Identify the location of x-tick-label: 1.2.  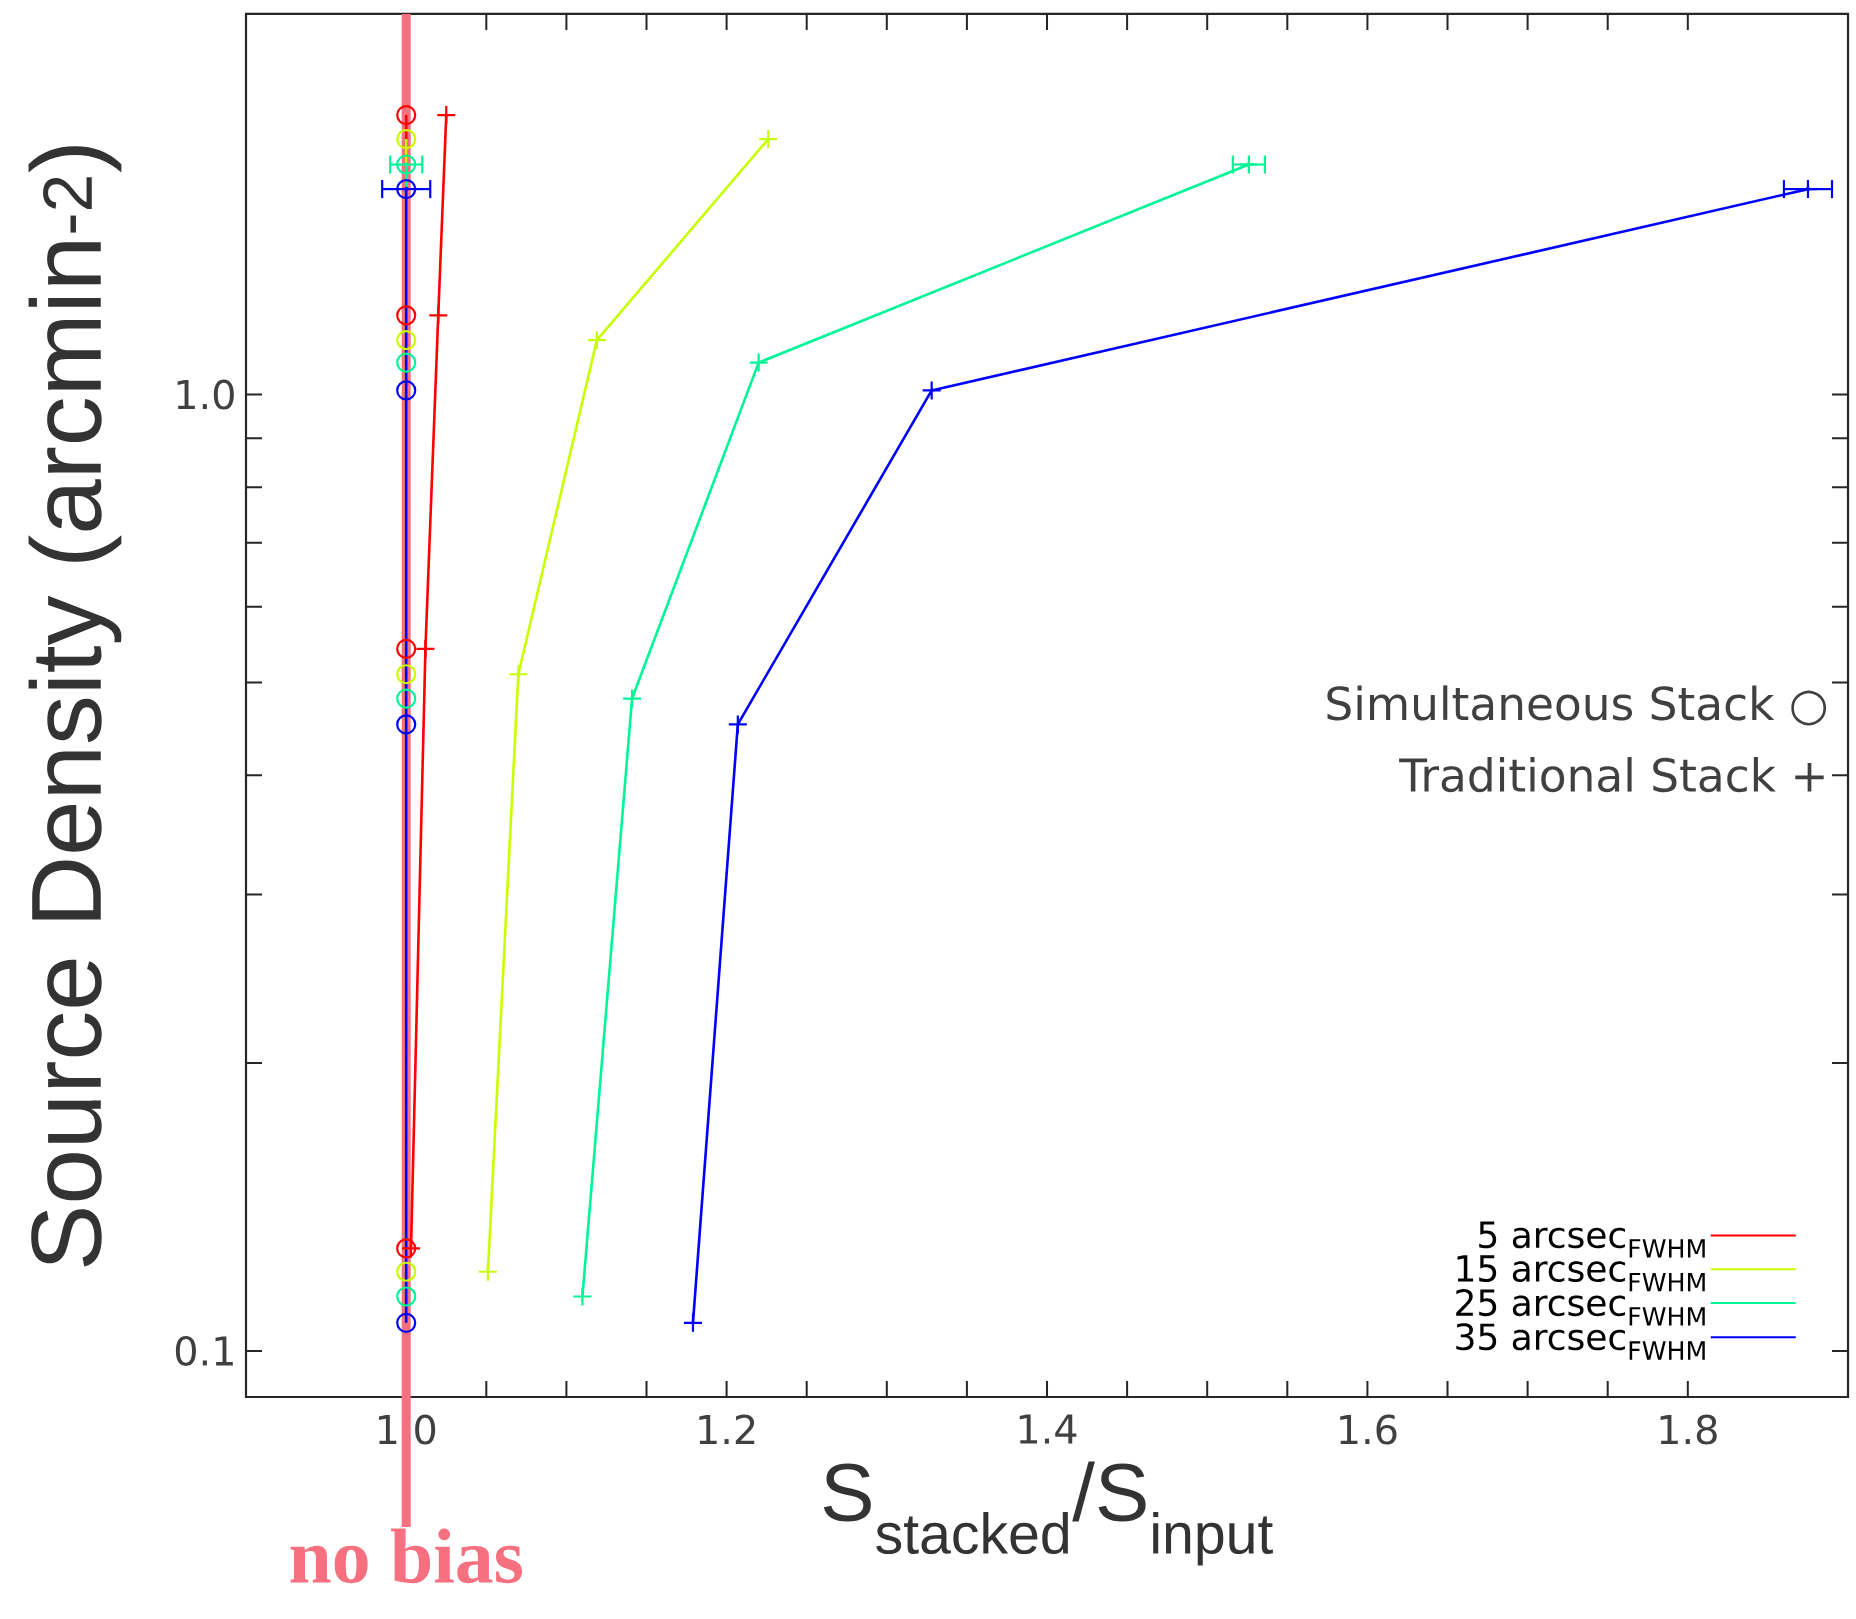
(727, 1429).